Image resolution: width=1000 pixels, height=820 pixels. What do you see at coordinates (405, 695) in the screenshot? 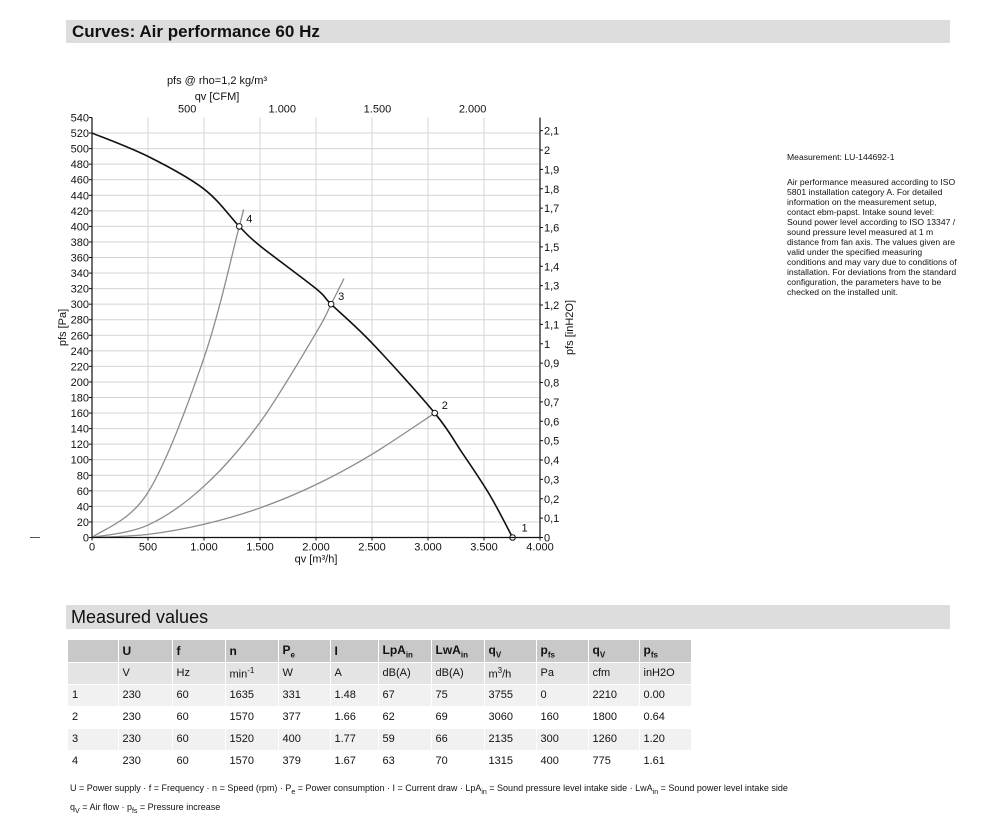
I see `table-cell: 67` at bounding box center [405, 695].